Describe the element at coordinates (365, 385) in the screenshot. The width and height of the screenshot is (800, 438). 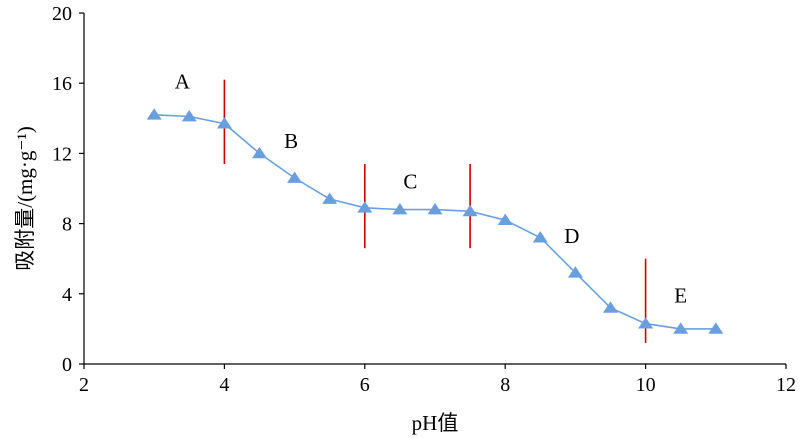
I see `x-tick-label: 6` at that location.